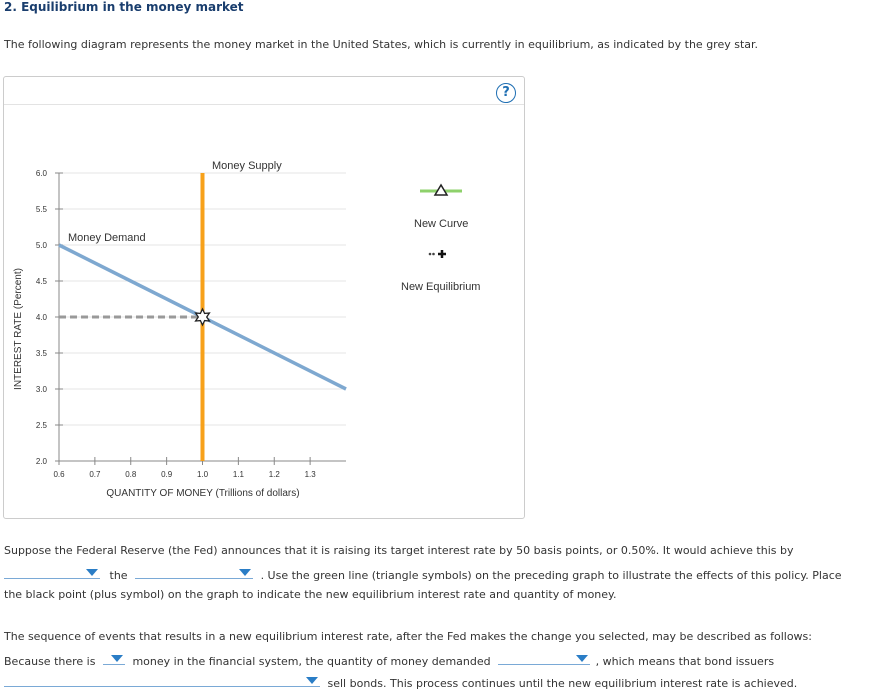  I want to click on q2-because: Because there is, so click(50, 661).